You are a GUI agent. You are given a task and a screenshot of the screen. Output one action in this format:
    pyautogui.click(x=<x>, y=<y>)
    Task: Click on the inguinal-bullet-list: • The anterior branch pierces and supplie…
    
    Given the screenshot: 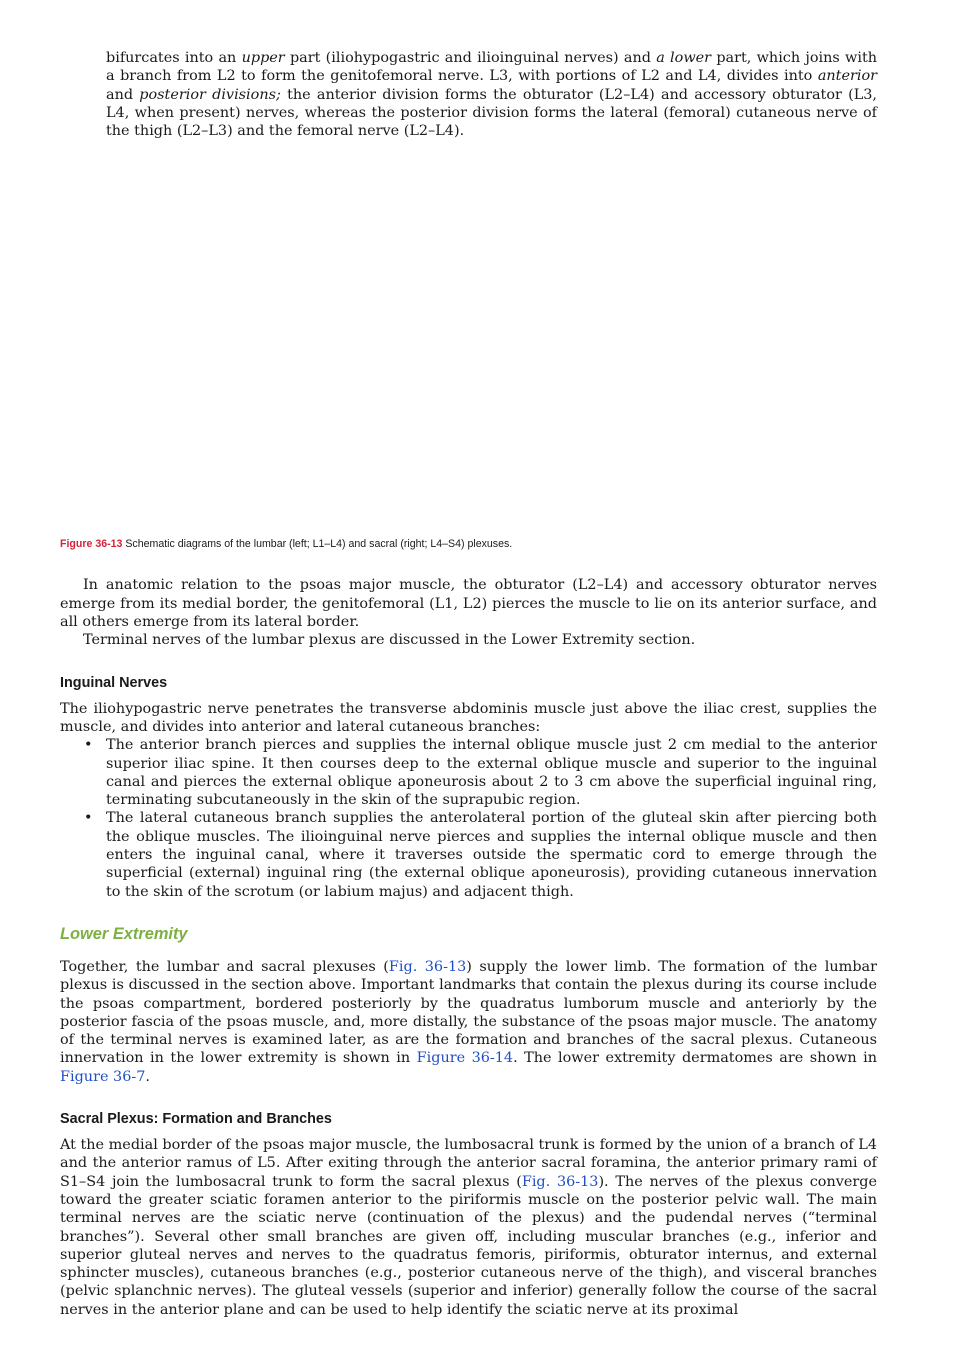 What is the action you would take?
    pyautogui.click(x=468, y=818)
    